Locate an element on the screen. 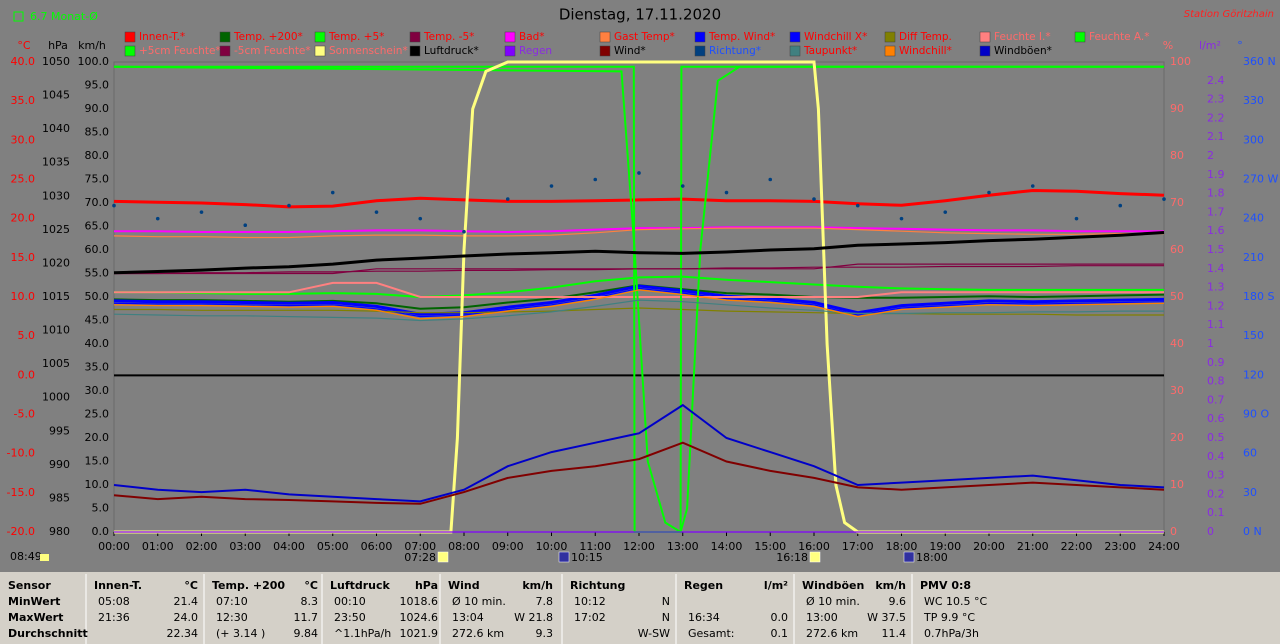 The image size is (1280, 644). table-cell: 1018.6 is located at coordinates (419, 601).